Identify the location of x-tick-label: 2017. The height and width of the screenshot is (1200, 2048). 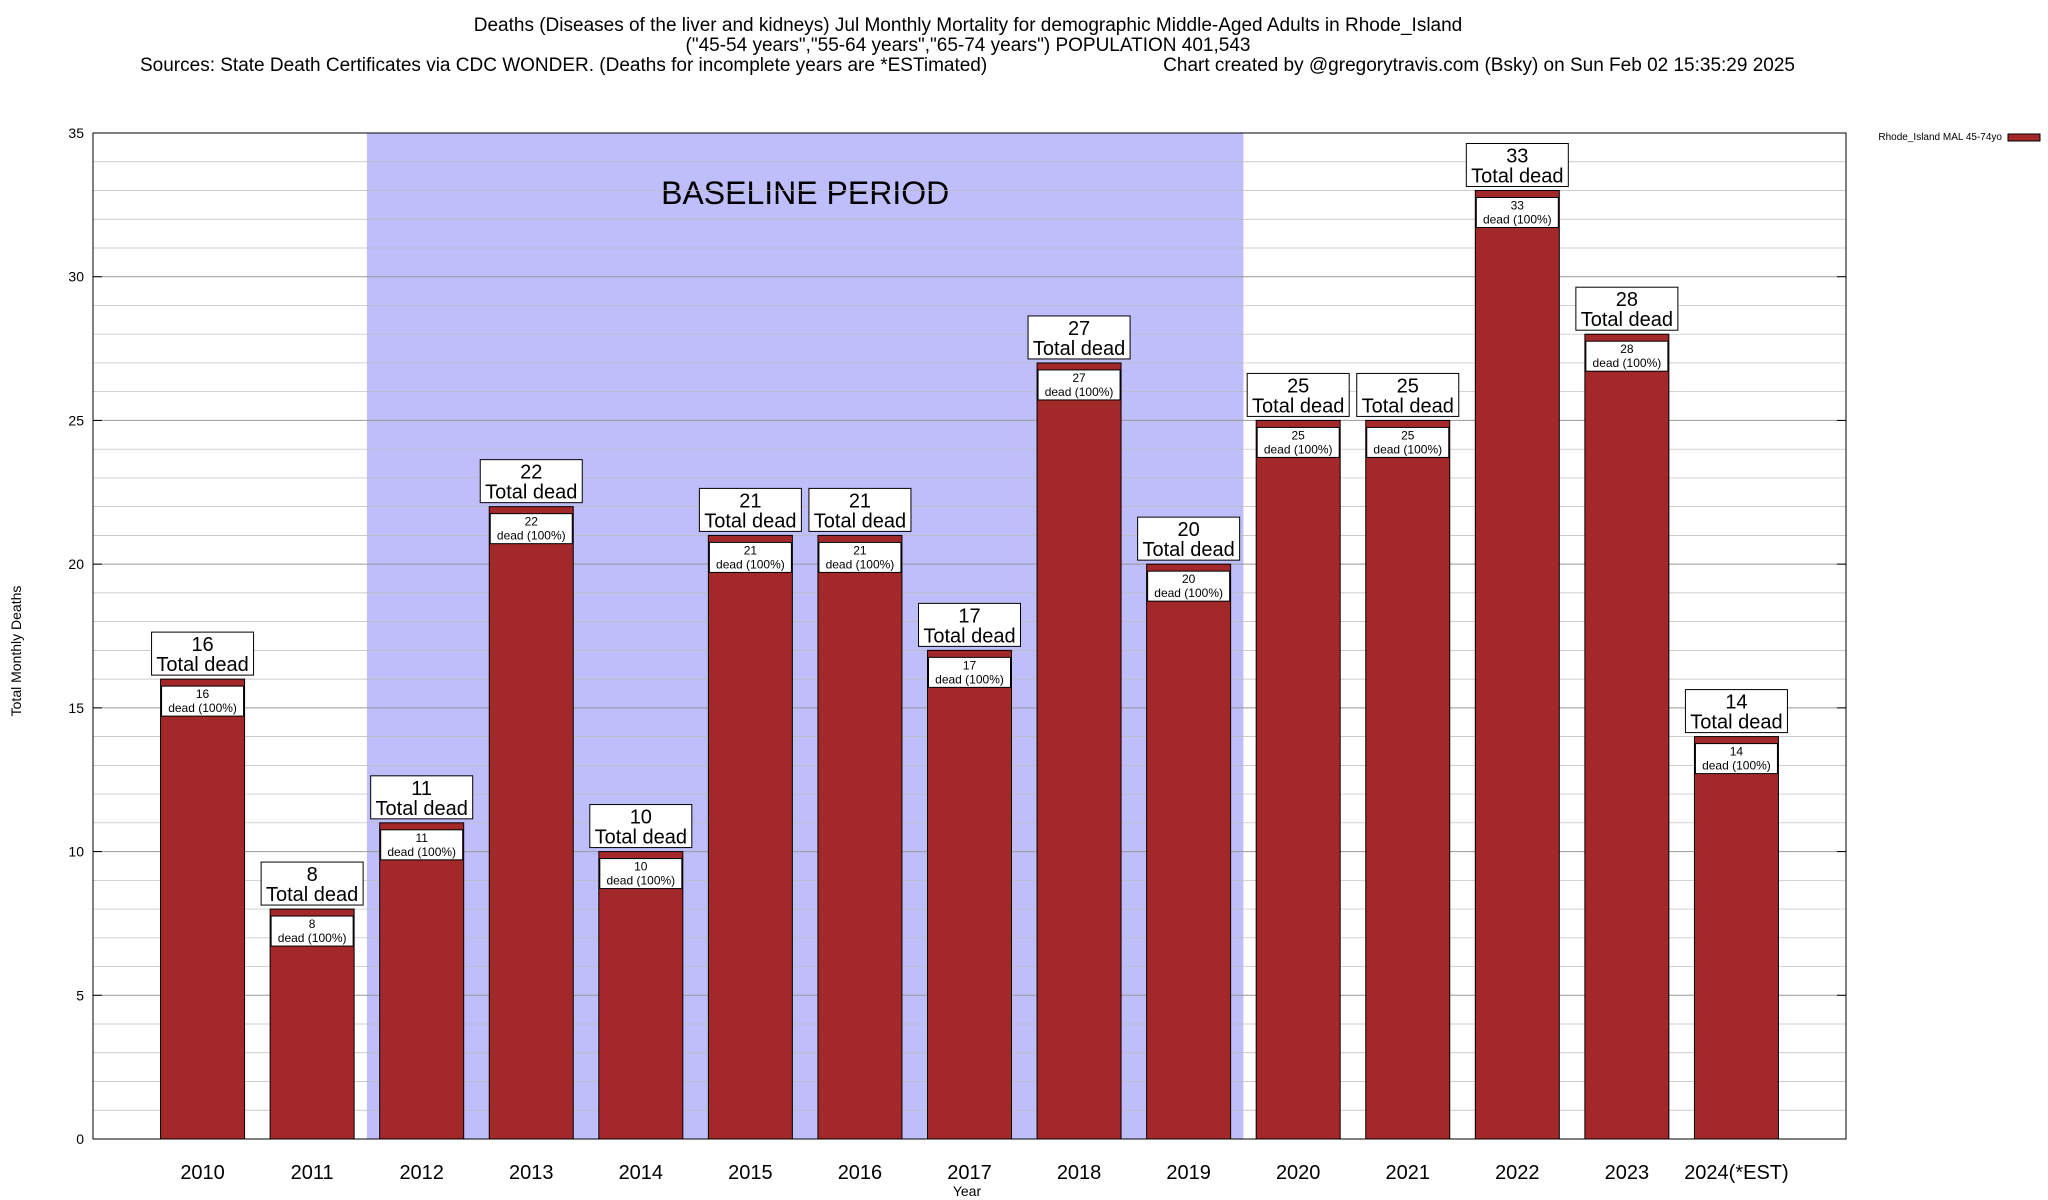
(969, 1173).